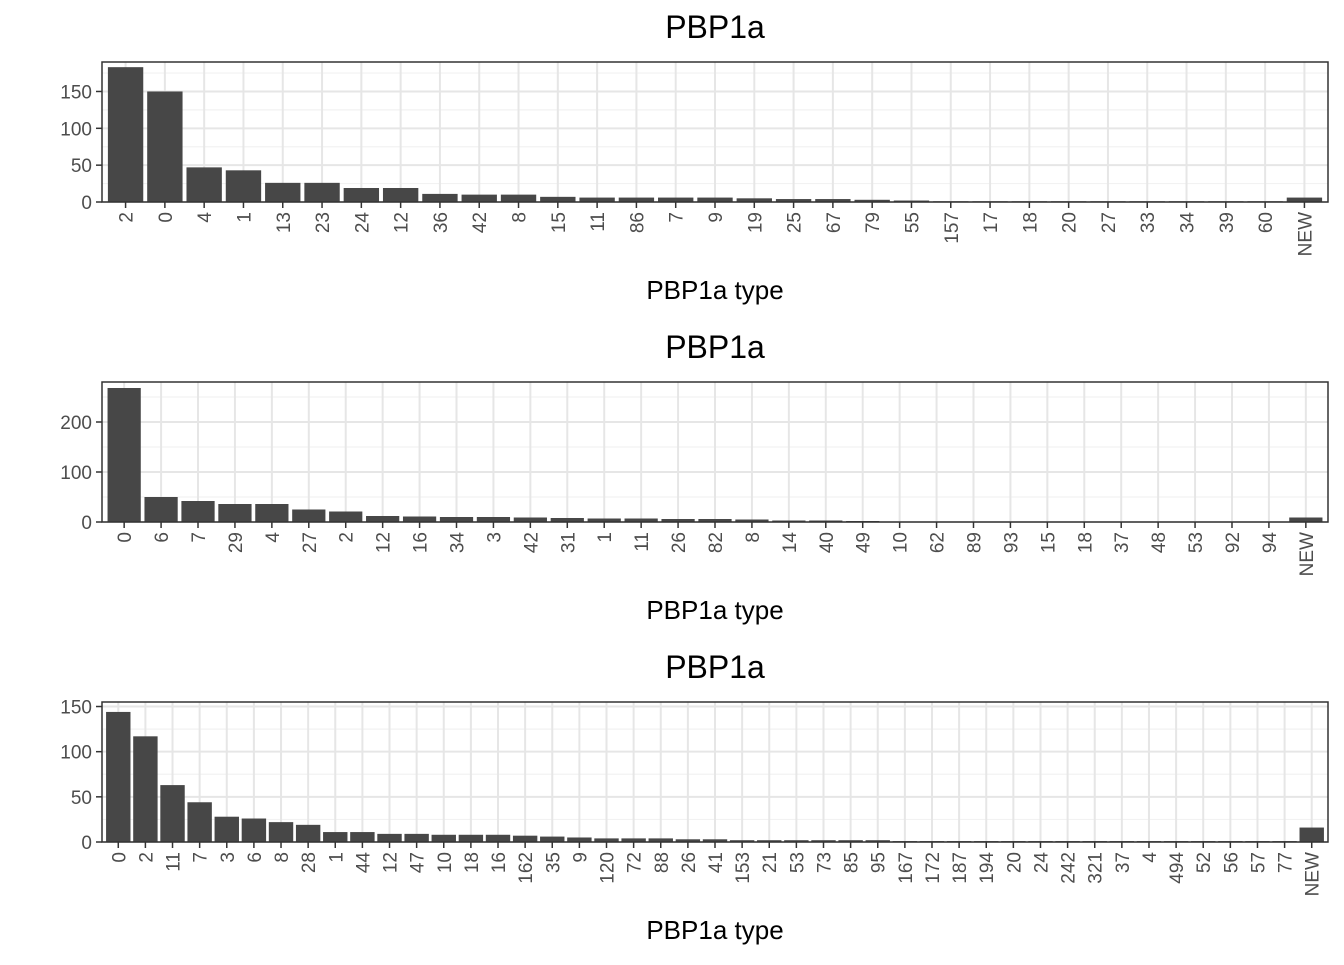 The height and width of the screenshot is (965, 1344). What do you see at coordinates (309, 862) in the screenshot?
I see `x-tick-label: 28` at bounding box center [309, 862].